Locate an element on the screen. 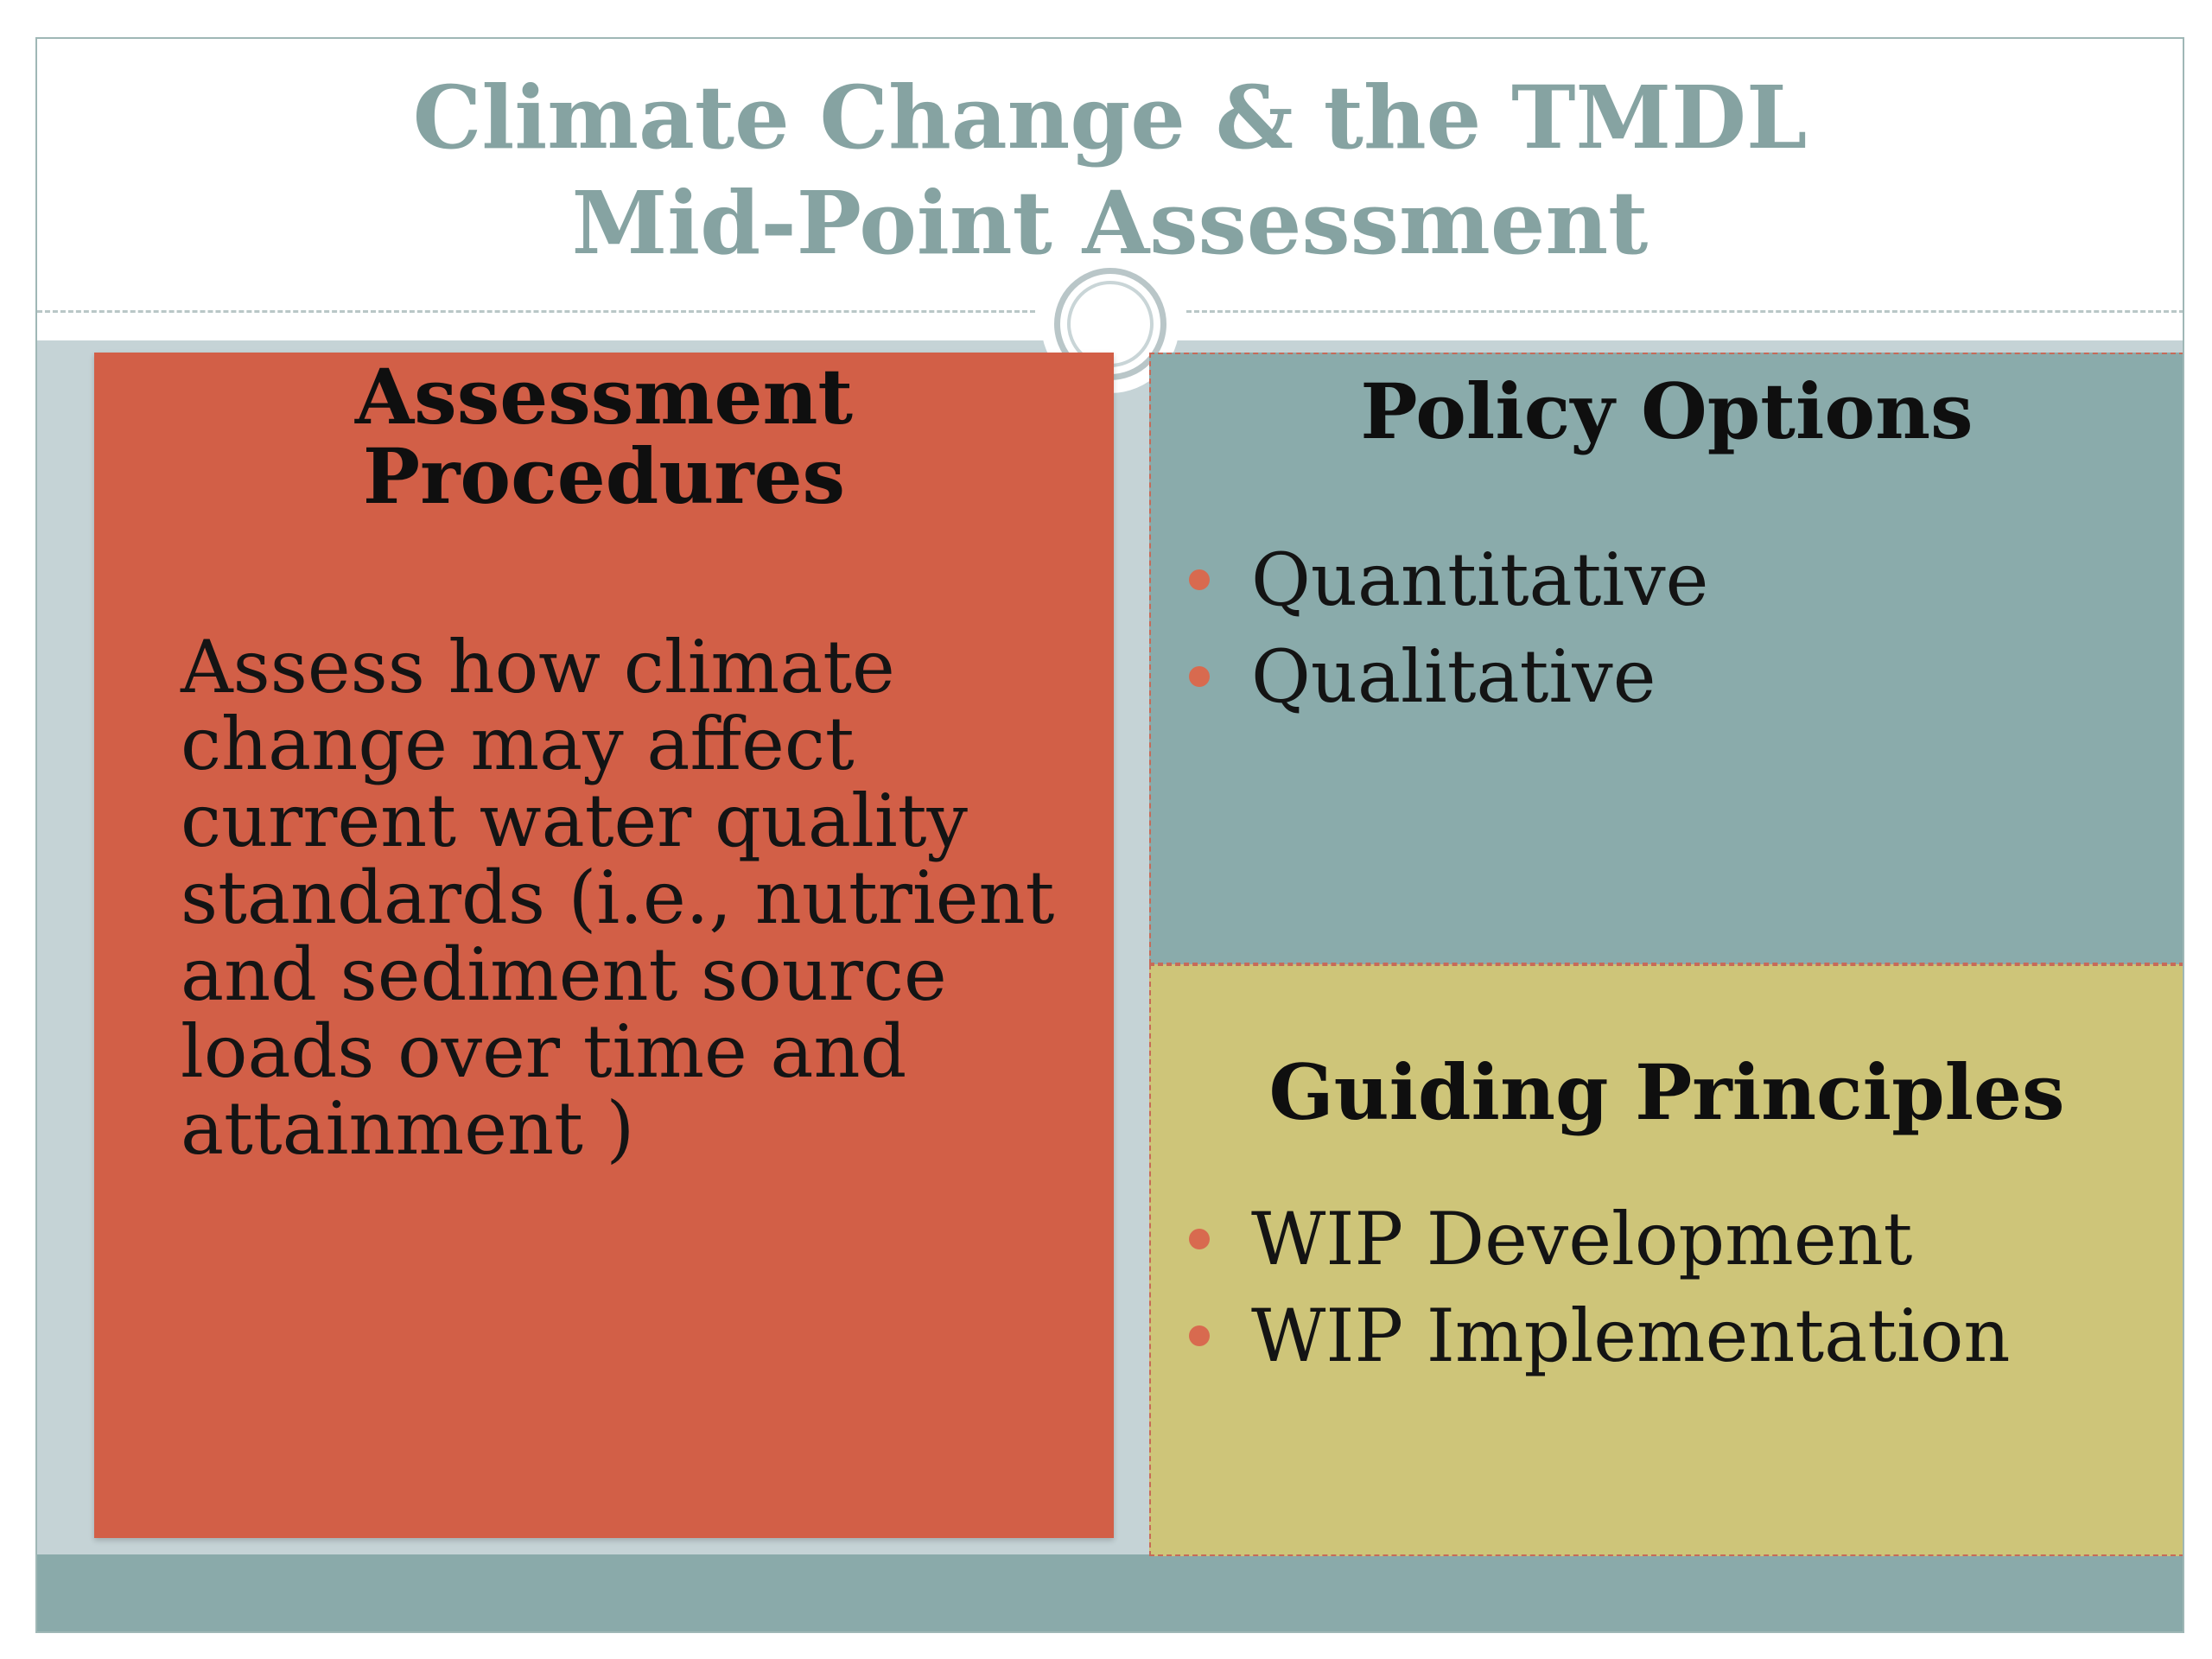  list-item: Quantitative is located at coordinates (1445, 579).